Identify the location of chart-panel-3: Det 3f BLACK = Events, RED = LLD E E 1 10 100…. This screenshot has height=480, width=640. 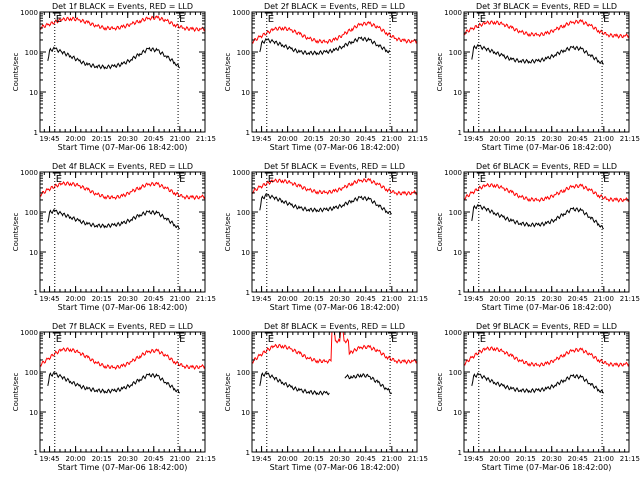
(538, 77).